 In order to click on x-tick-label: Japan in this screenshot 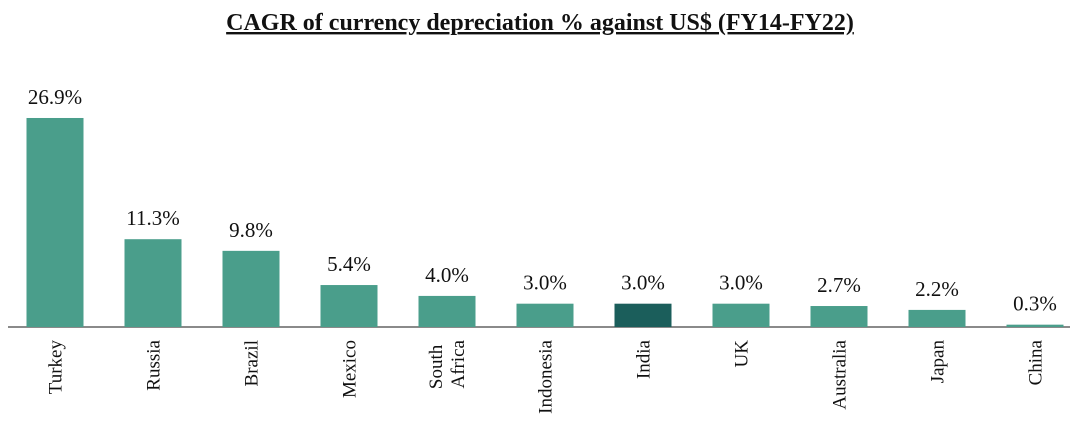, I will do `click(938, 362)`.